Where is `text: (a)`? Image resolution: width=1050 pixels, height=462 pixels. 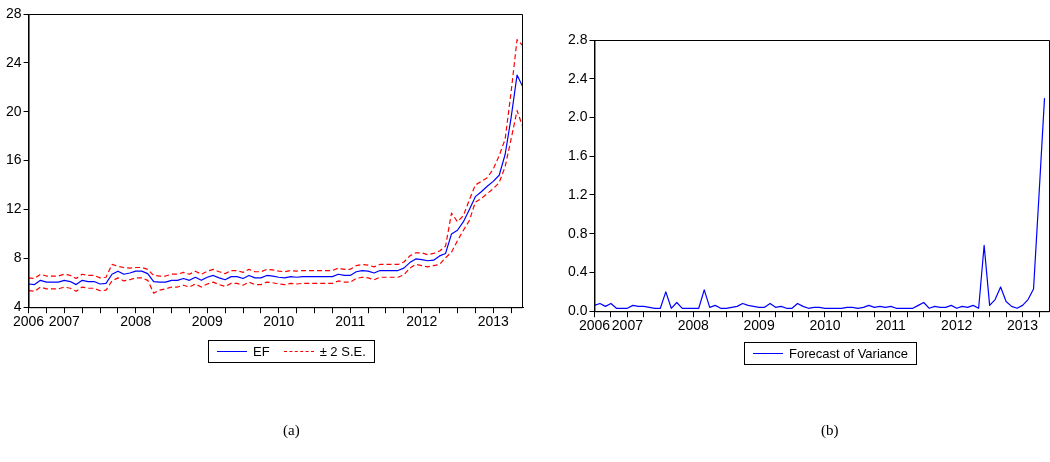 text: (a) is located at coordinates (291, 430).